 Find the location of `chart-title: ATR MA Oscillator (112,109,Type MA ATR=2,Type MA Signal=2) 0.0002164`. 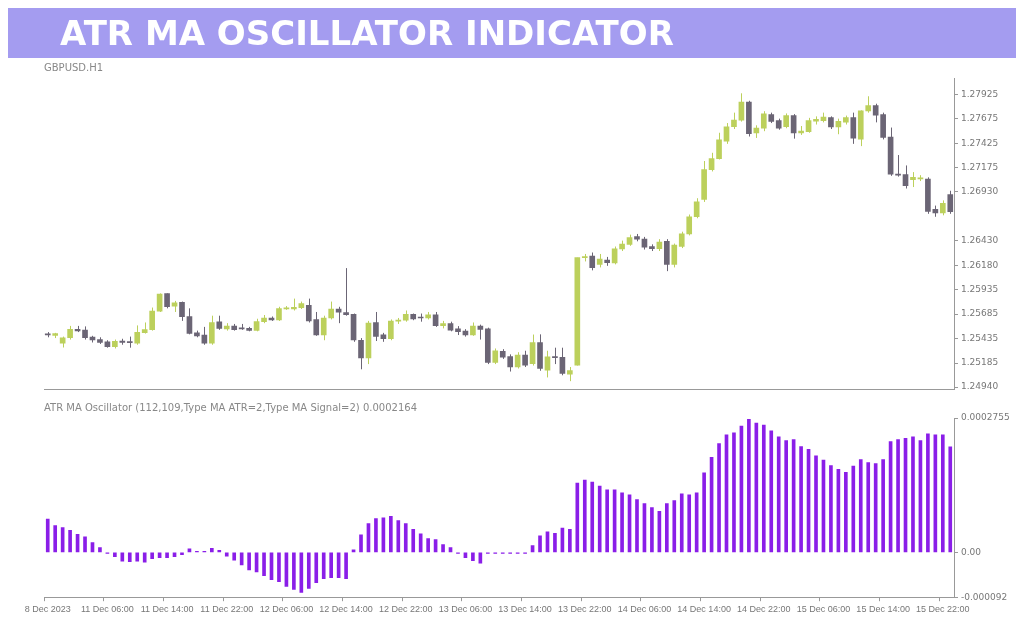

chart-title: ATR MA Oscillator (112,109,Type MA ATR=2,Type MA Signal=2) 0.0002164 is located at coordinates (230, 407).